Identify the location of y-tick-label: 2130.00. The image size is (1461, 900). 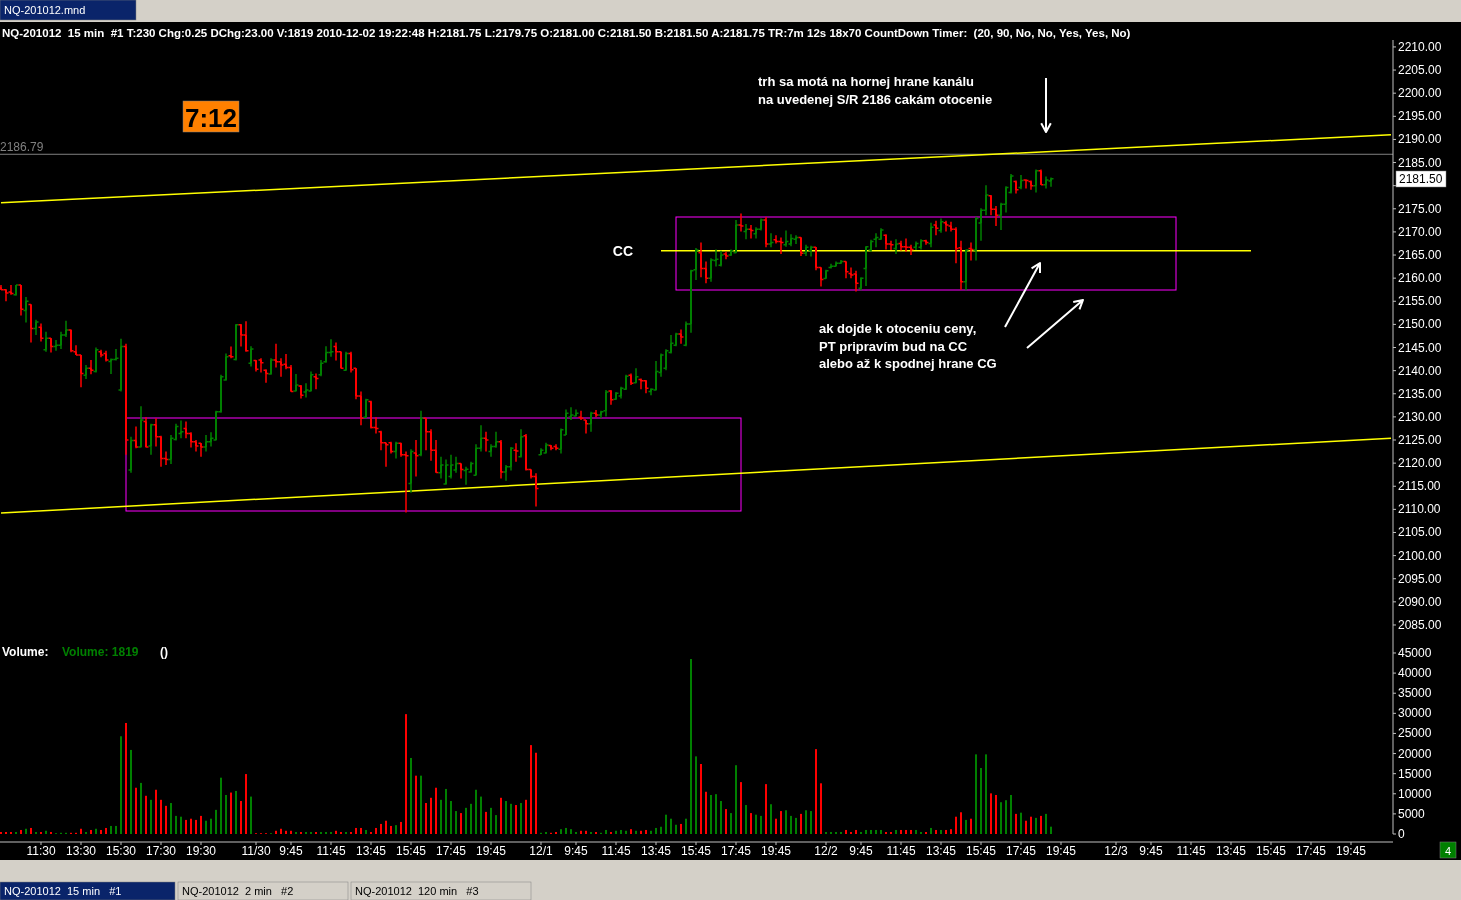
(1420, 416).